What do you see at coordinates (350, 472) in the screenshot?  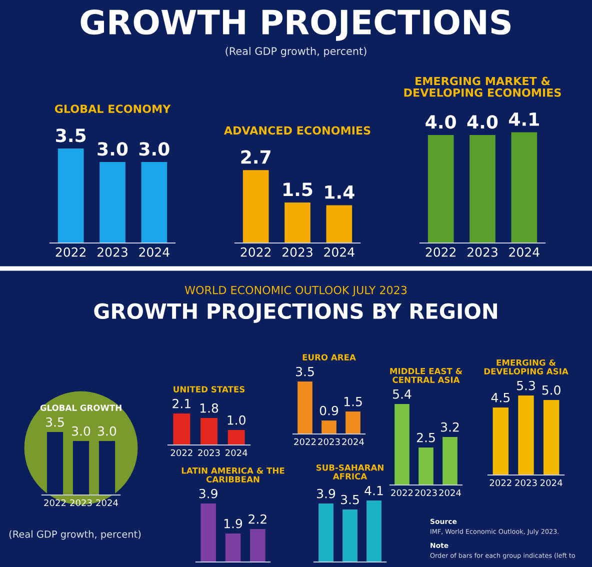 I see `chart-title: SUB-SAHARAN AFRICA` at bounding box center [350, 472].